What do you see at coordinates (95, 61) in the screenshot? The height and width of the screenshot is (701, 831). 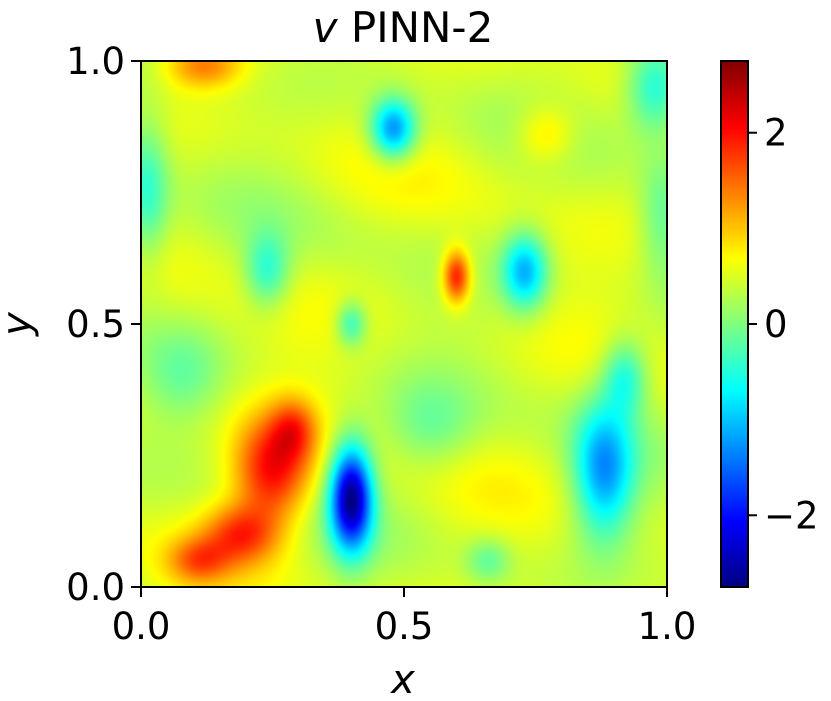 I see `y-tick-label: 1.0` at bounding box center [95, 61].